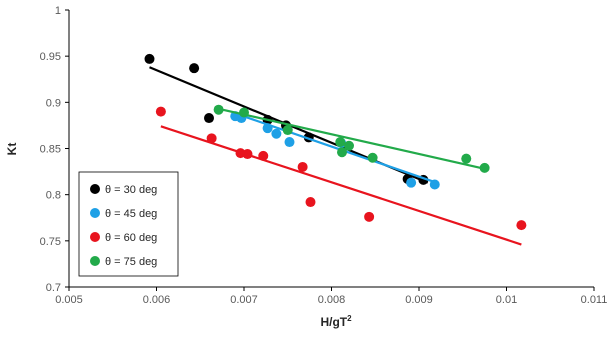 This screenshot has width=616, height=339. What do you see at coordinates (419, 300) in the screenshot?
I see `x-tick-label: 0.009` at bounding box center [419, 300].